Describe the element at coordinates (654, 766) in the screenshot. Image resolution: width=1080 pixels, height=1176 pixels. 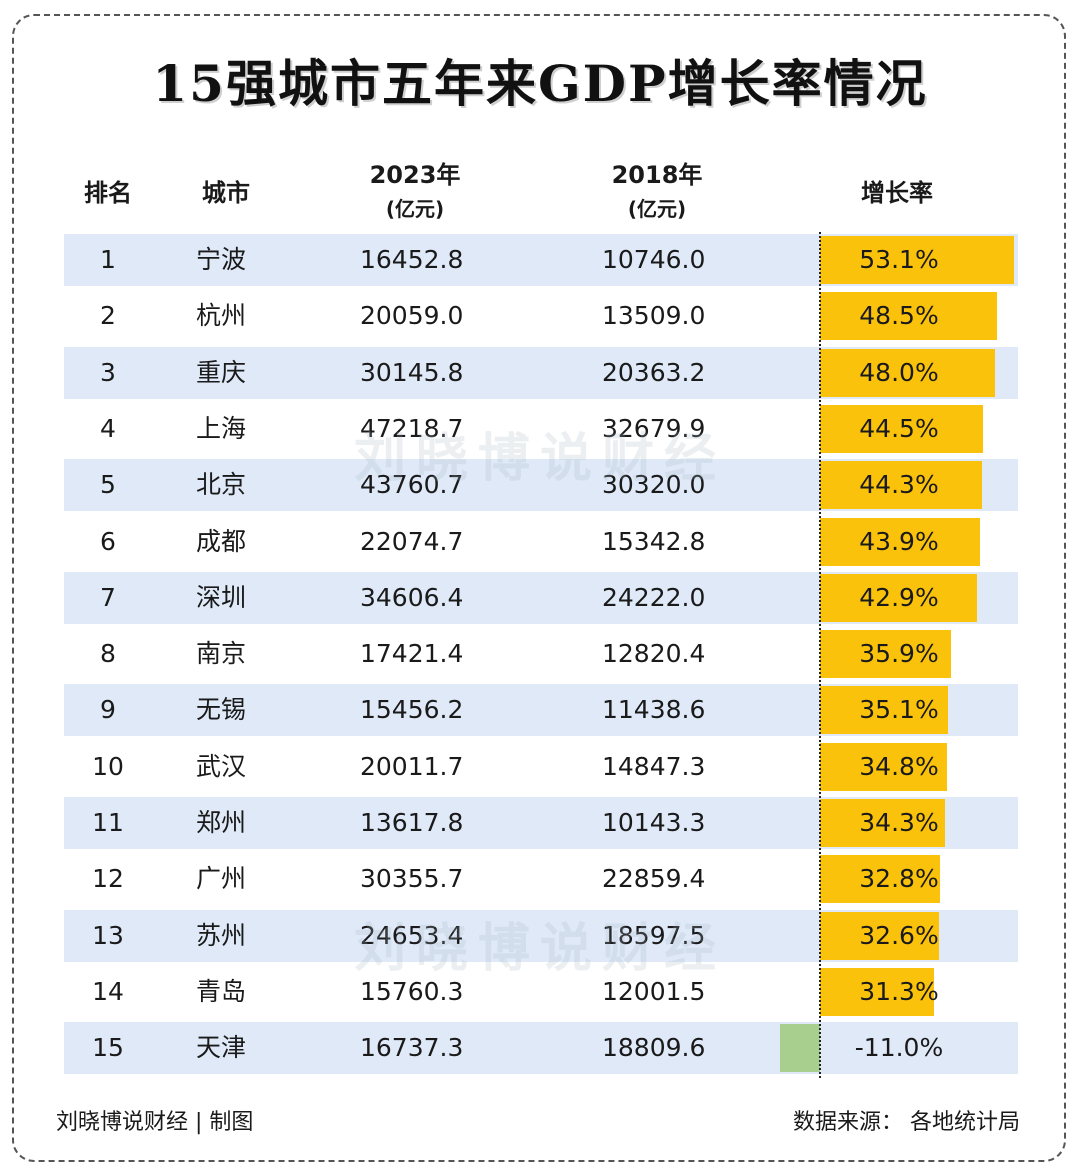
I see `gdp-2018-cell: 14847.3` at that location.